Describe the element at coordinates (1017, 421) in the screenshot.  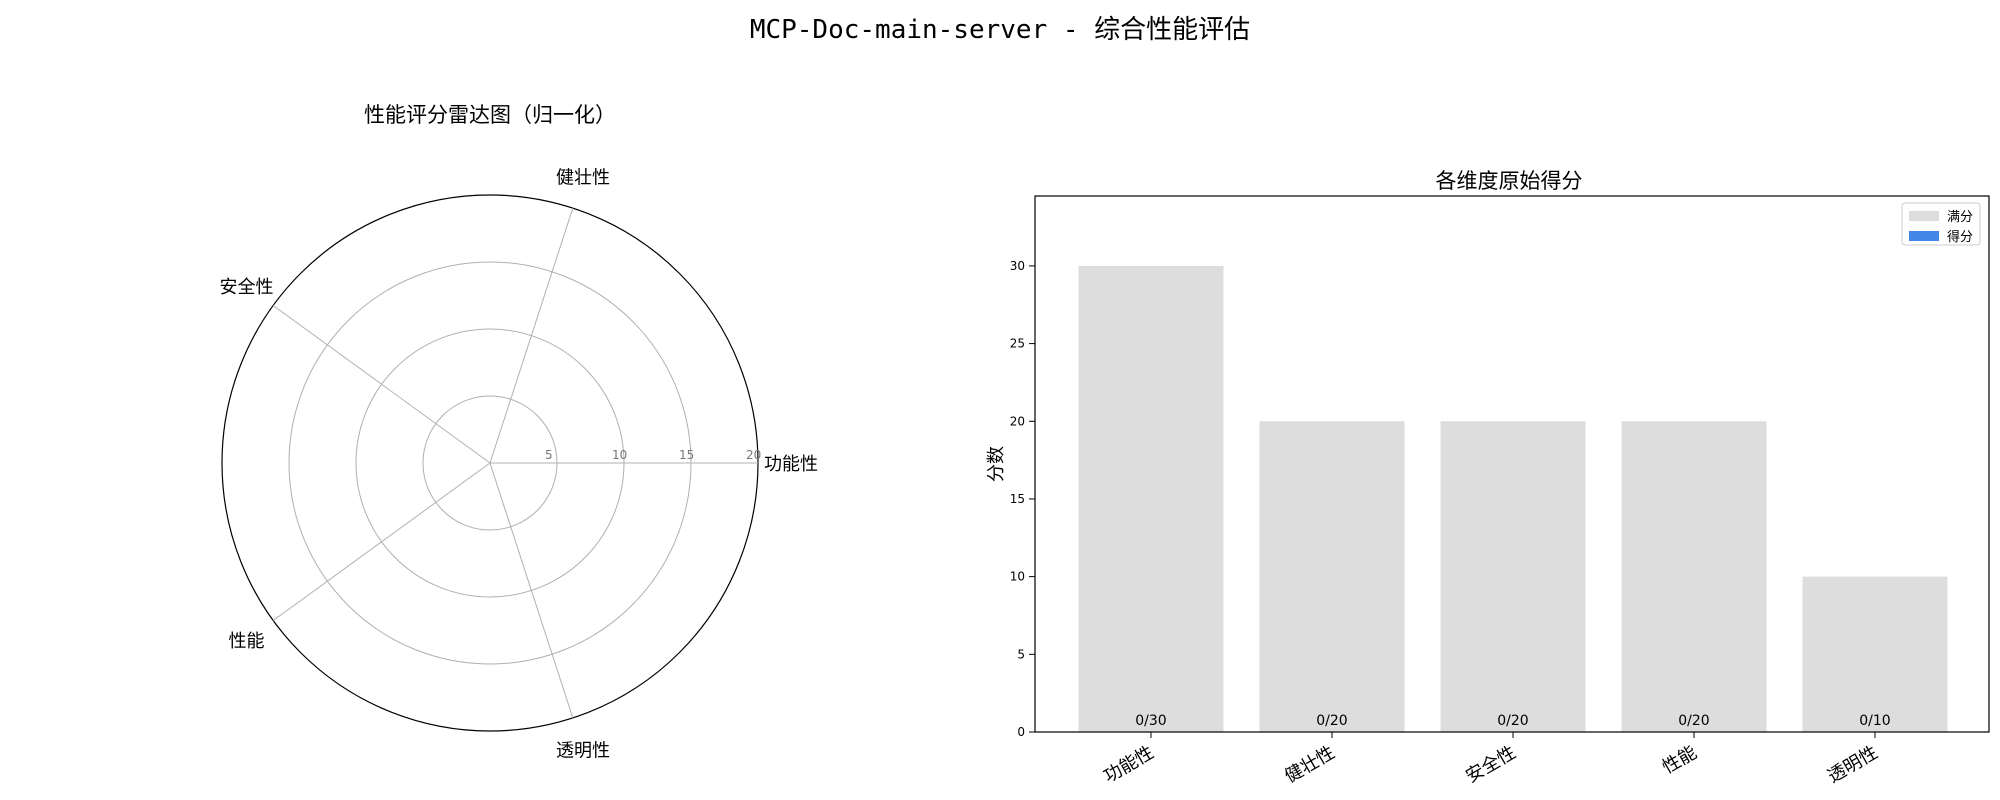
I see `y-tick-label: 20` at that location.